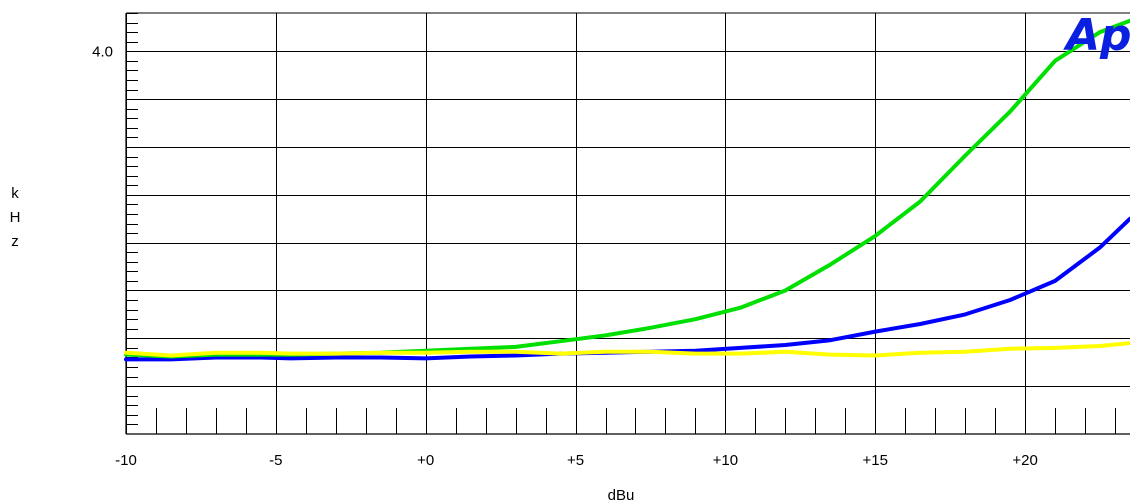 The image size is (1130, 503). I want to click on x-tick-label: +5, so click(575, 460).